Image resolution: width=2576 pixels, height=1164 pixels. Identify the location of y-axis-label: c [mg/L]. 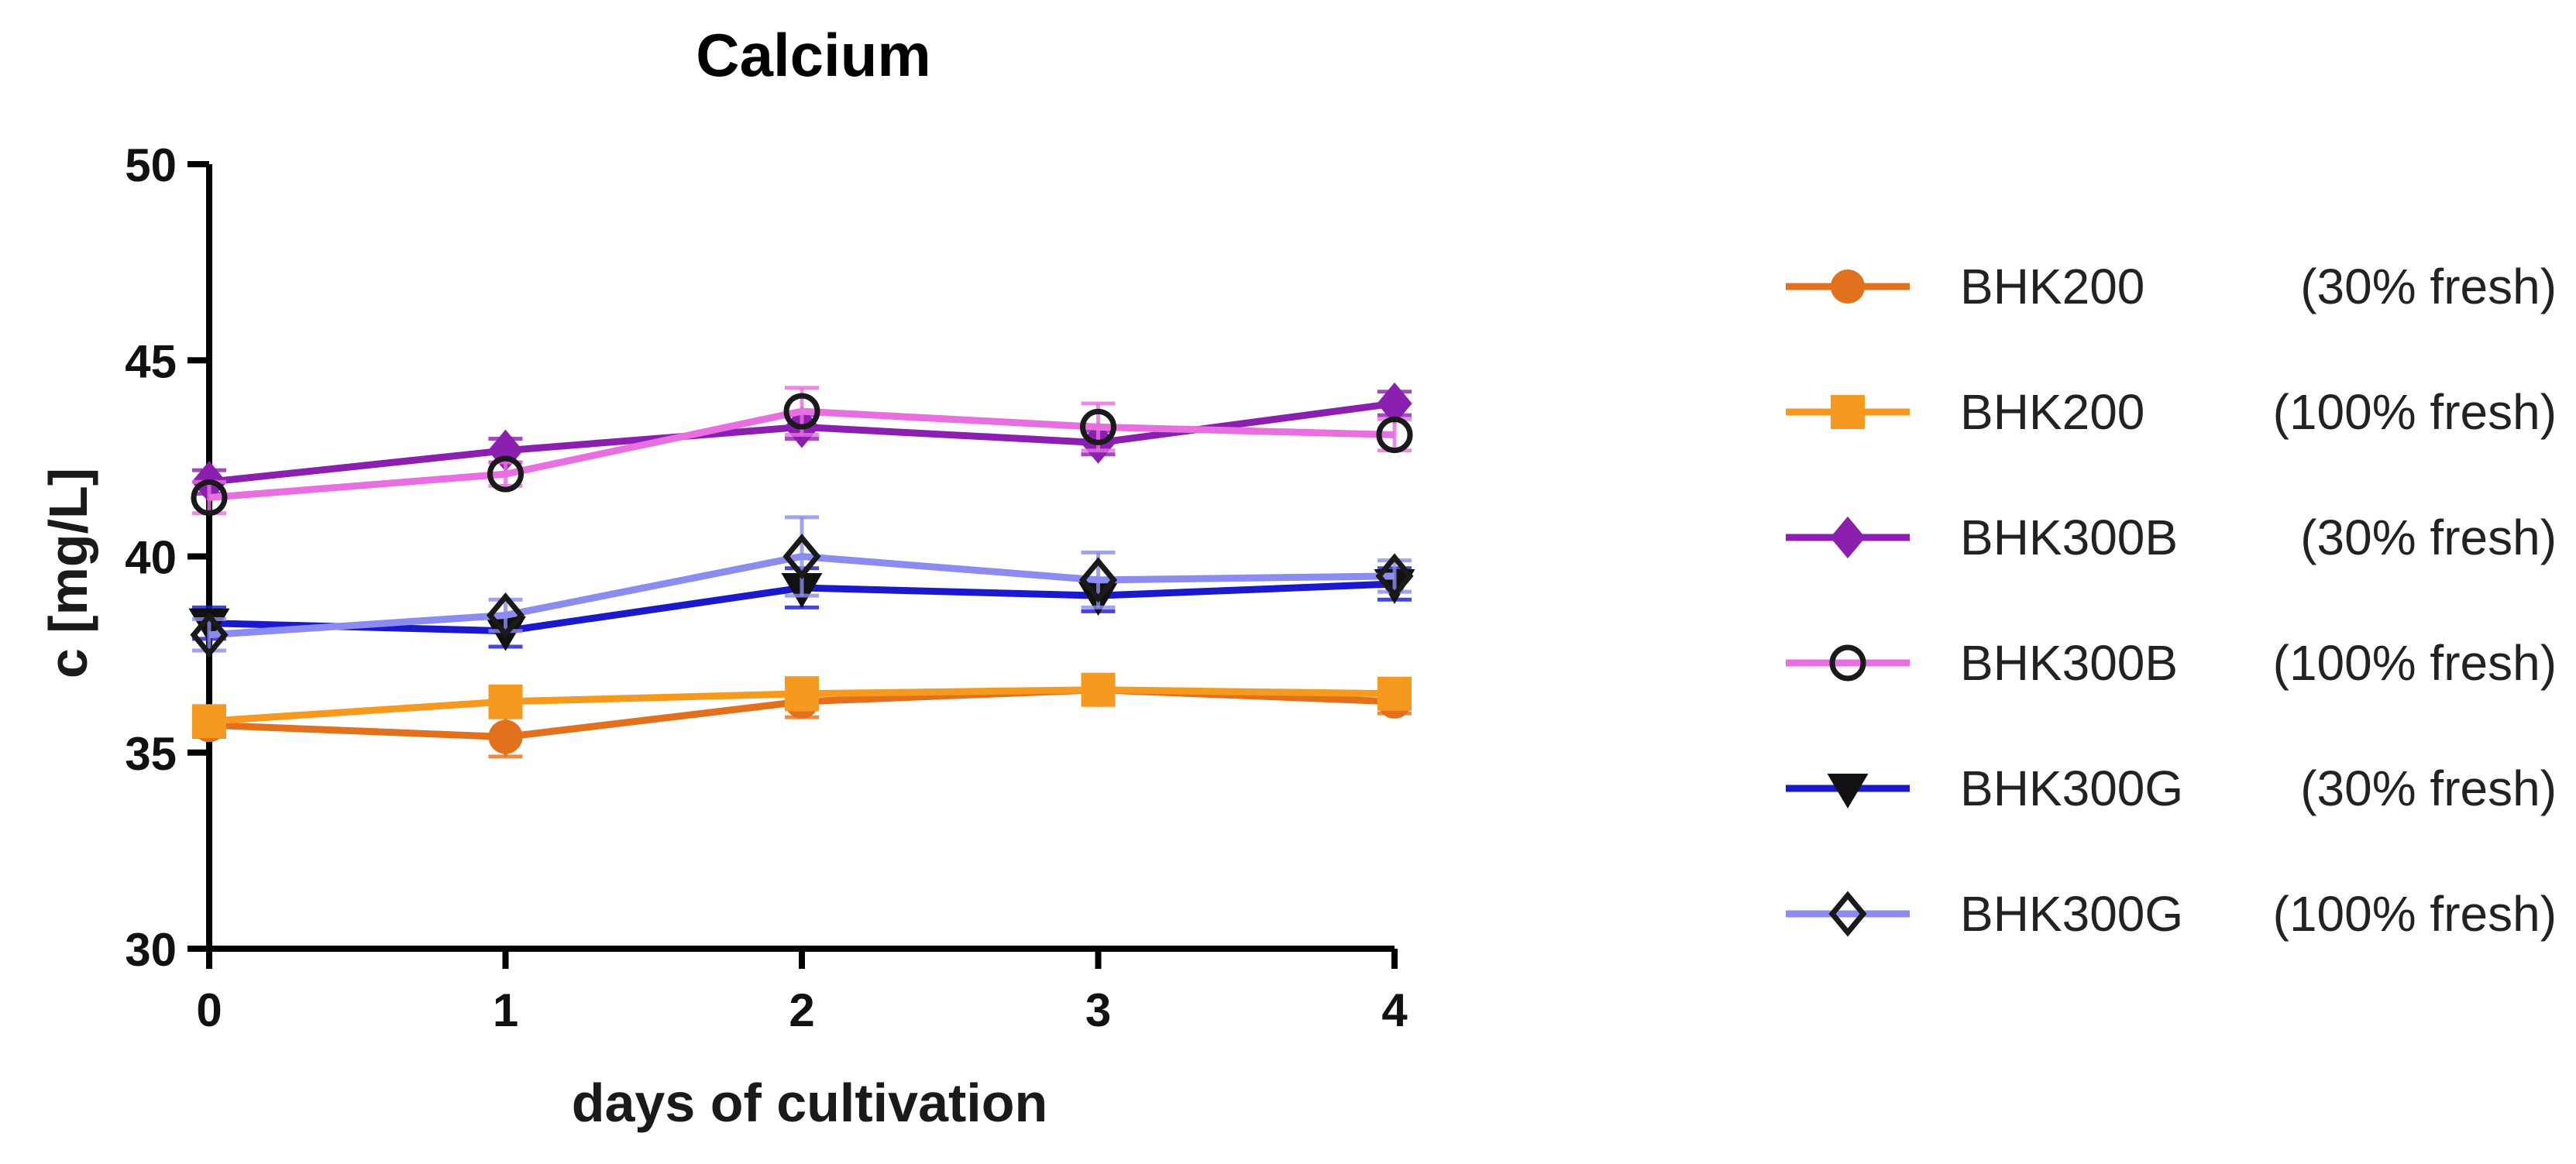
(68, 573).